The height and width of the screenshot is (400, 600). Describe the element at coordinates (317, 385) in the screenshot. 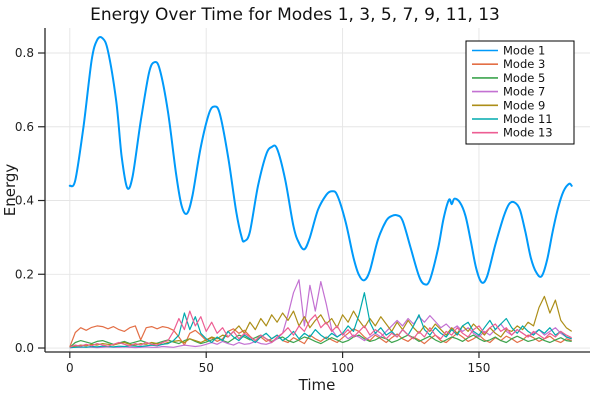

I see `x-axis-label: Time` at that location.